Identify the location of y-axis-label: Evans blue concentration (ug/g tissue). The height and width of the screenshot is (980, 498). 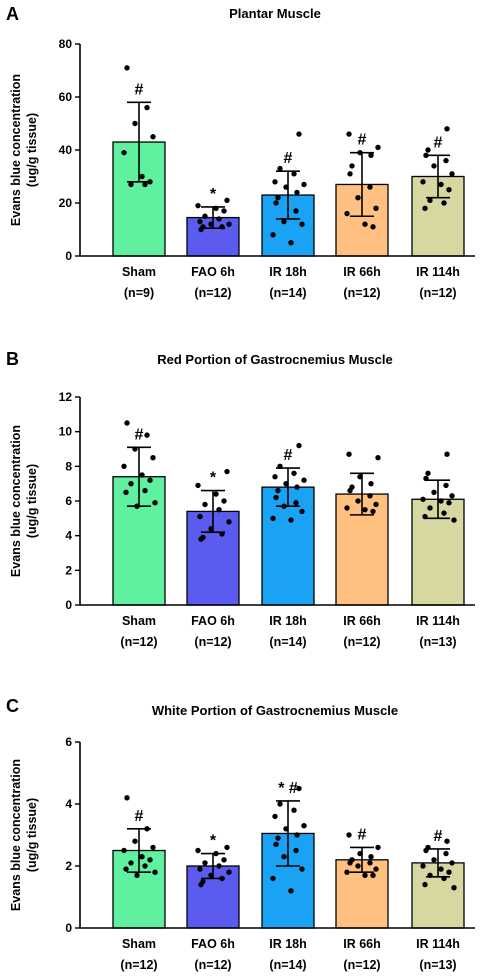
(24, 501).